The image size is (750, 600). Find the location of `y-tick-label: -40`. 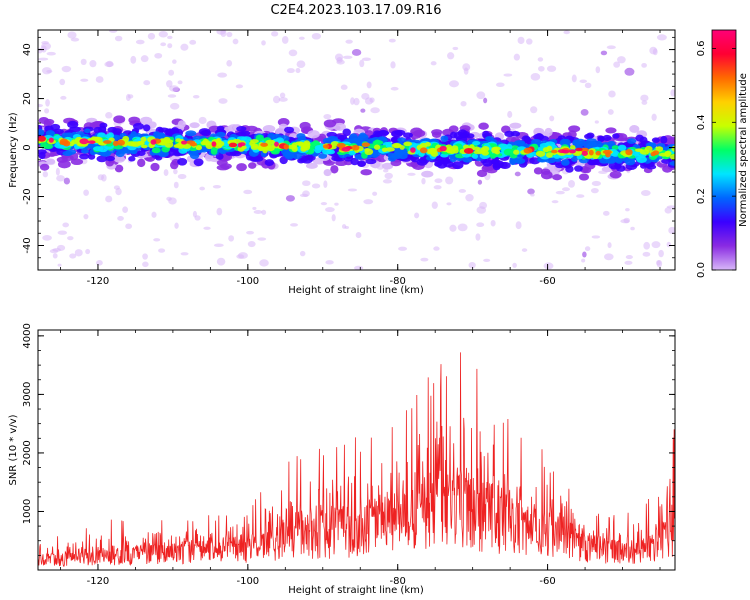

y-tick-label: -40 is located at coordinates (27, 245).